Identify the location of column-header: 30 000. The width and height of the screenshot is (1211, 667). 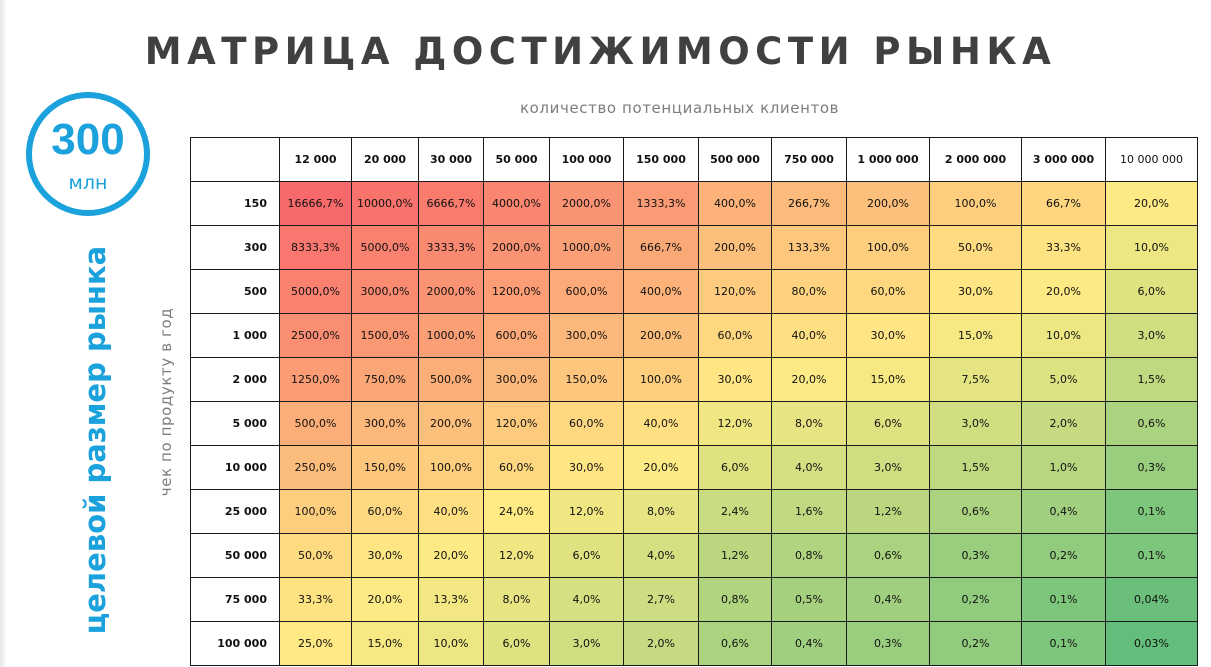
(451, 159).